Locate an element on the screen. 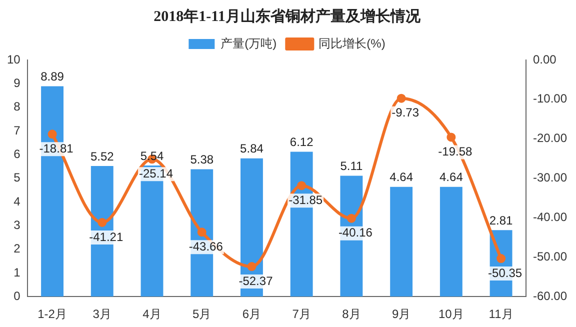 This screenshot has width=576, height=327. y-tick-label: 5 is located at coordinates (17, 177).